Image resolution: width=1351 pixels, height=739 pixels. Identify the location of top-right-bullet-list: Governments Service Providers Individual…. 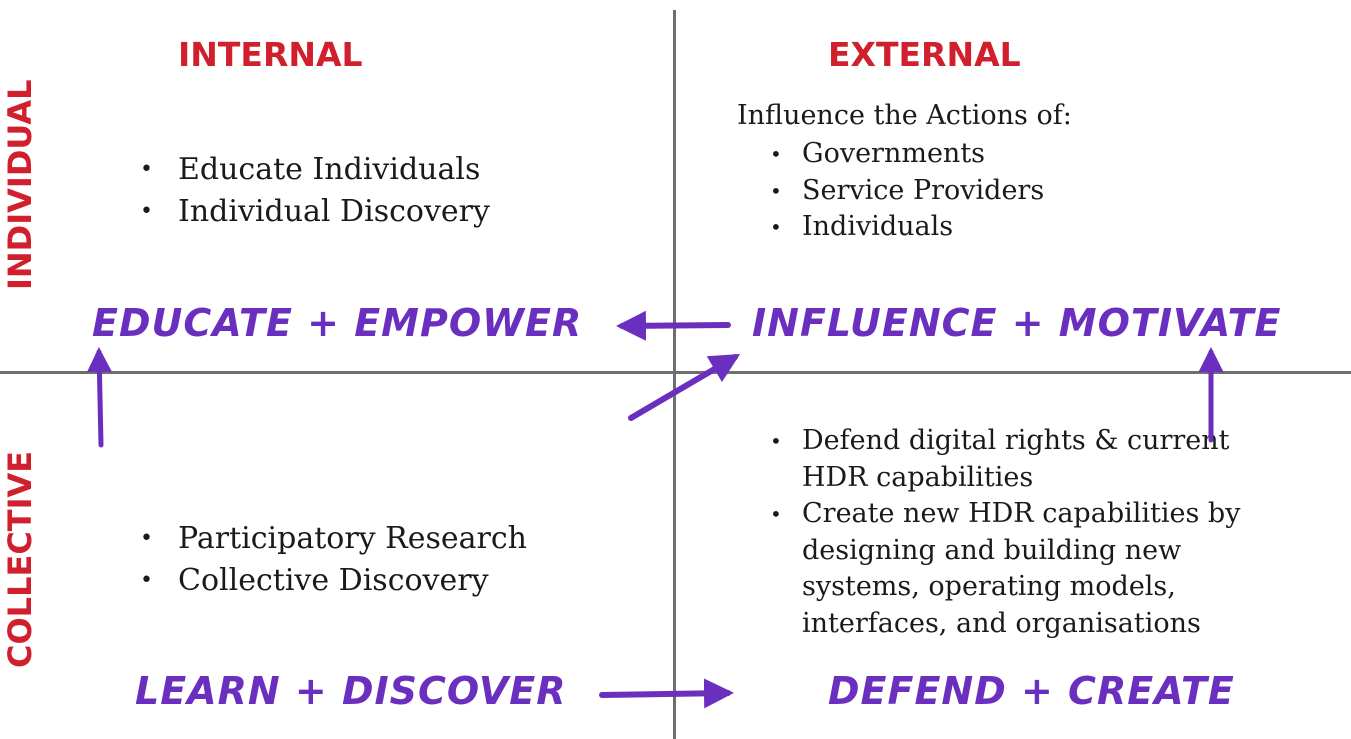
(907, 191).